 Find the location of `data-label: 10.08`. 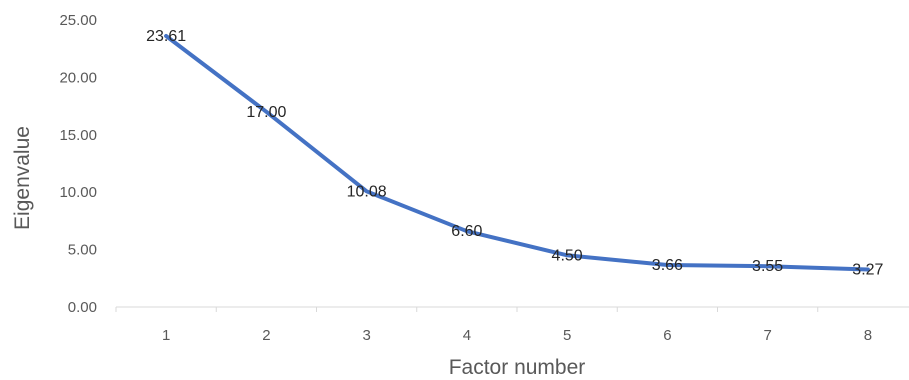

data-label: 10.08 is located at coordinates (367, 191).